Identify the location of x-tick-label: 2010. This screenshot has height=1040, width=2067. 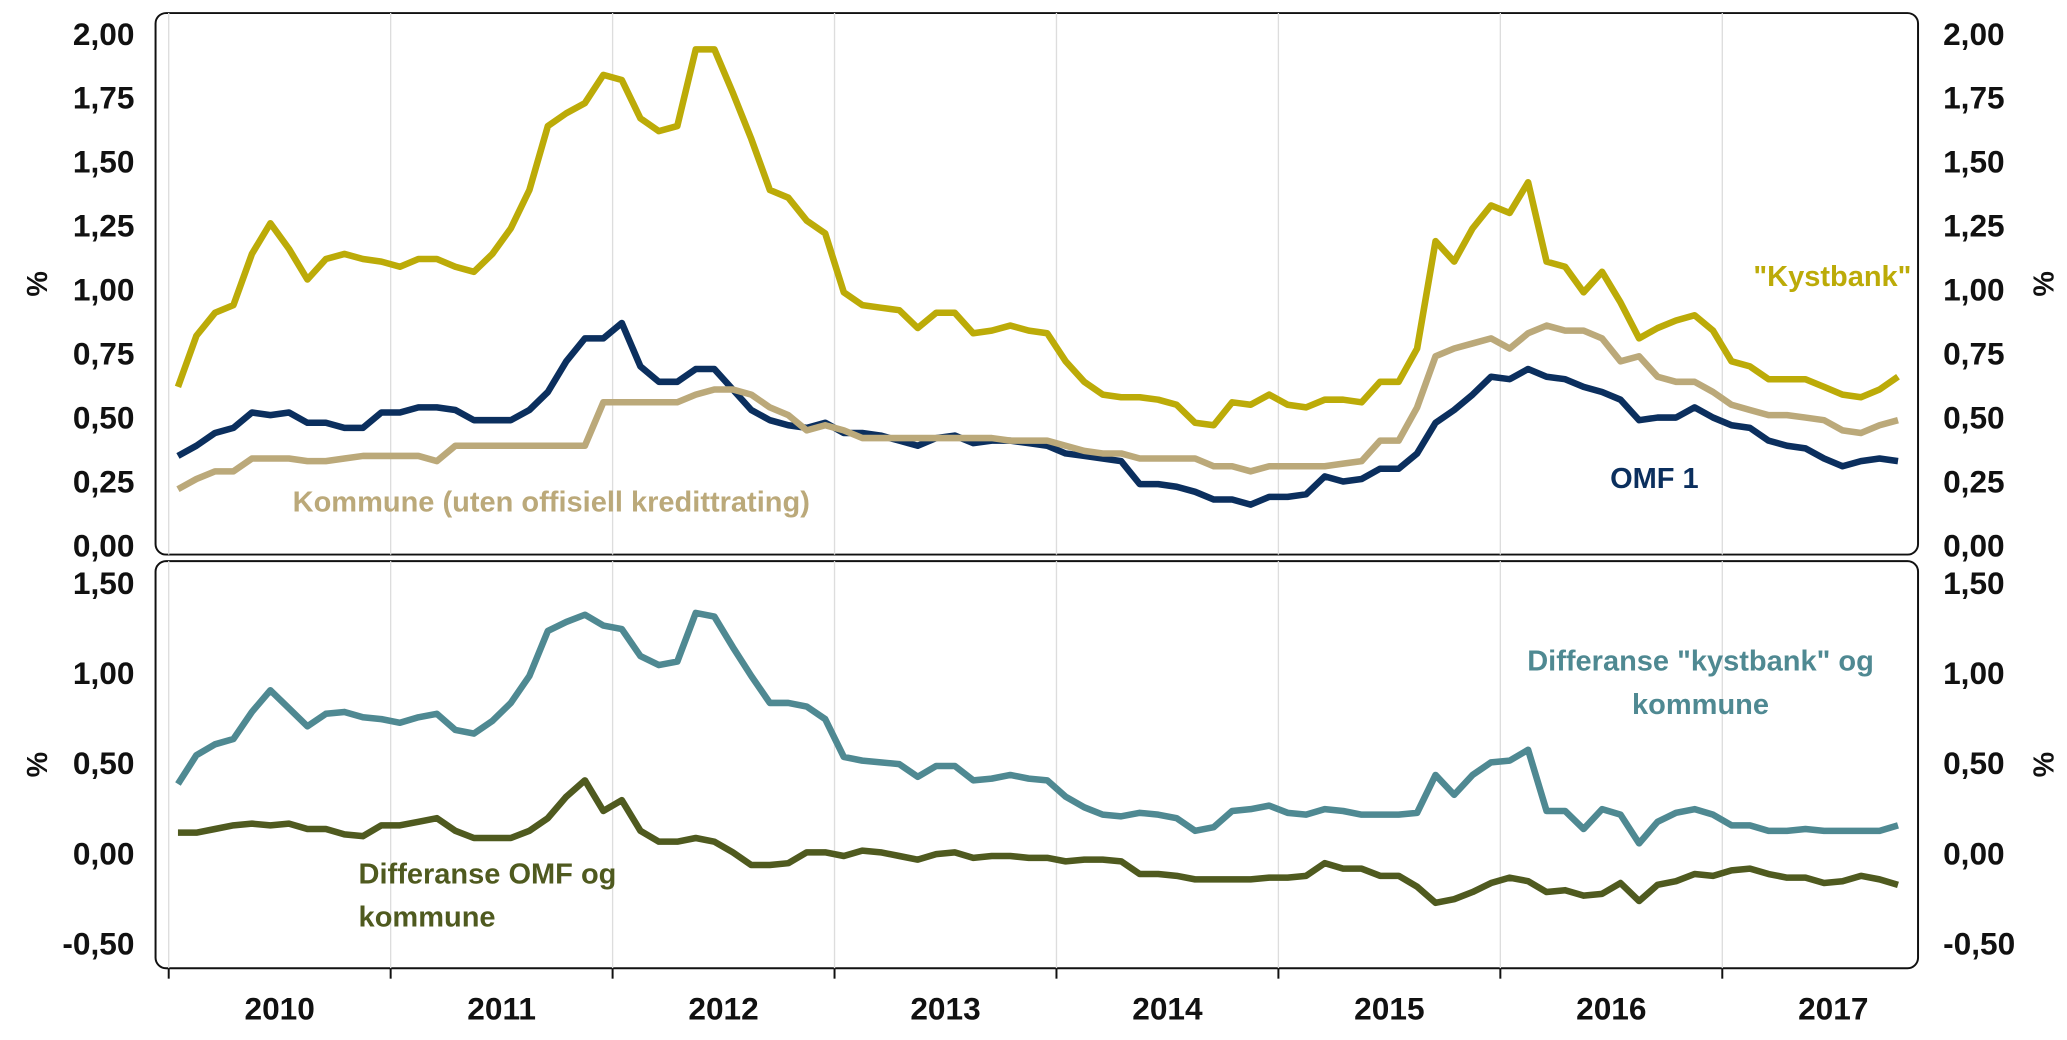
(279, 1009).